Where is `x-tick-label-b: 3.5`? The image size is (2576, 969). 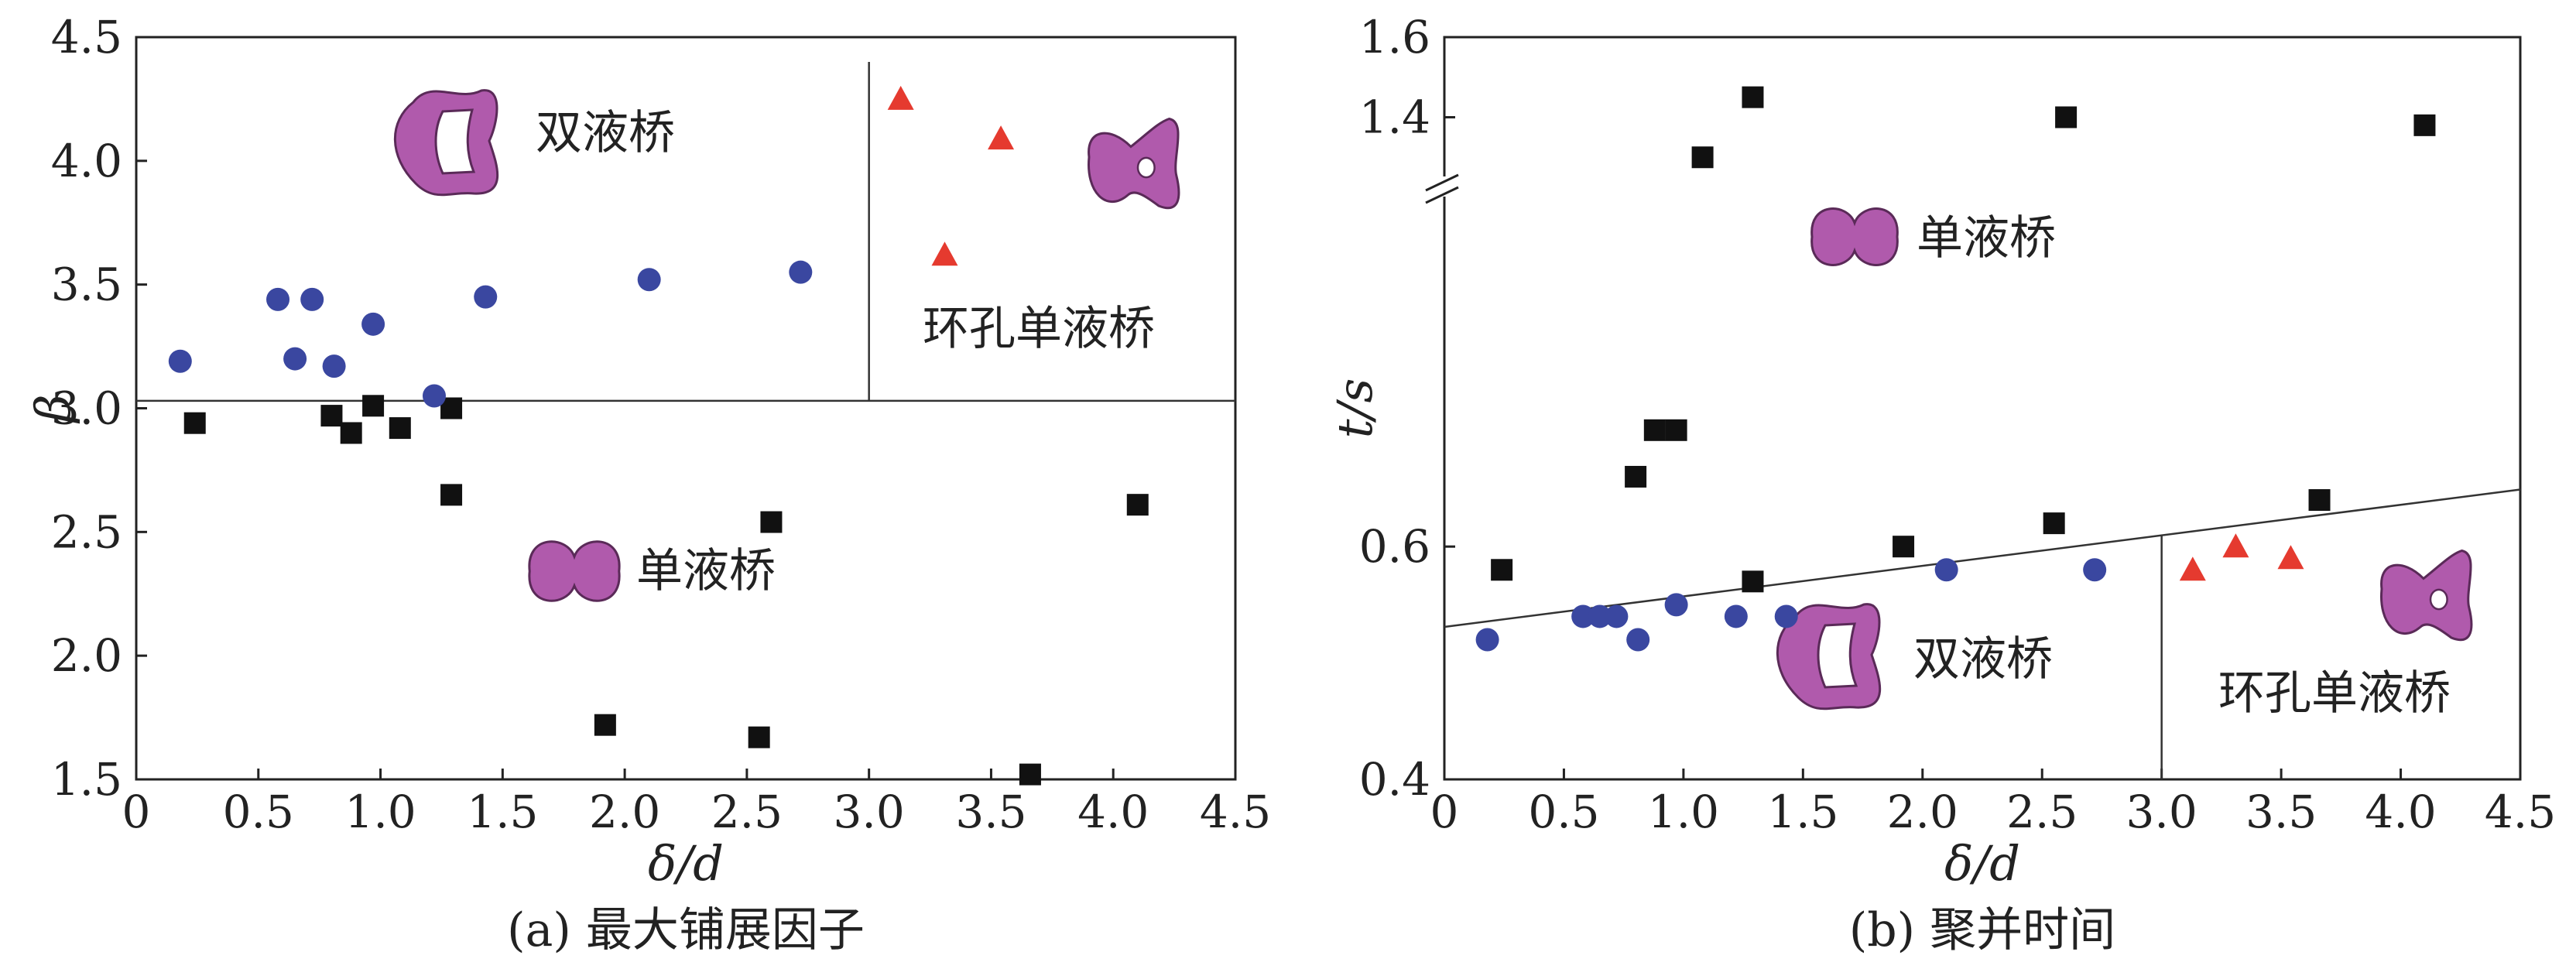
x-tick-label-b: 3.5 is located at coordinates (2281, 812).